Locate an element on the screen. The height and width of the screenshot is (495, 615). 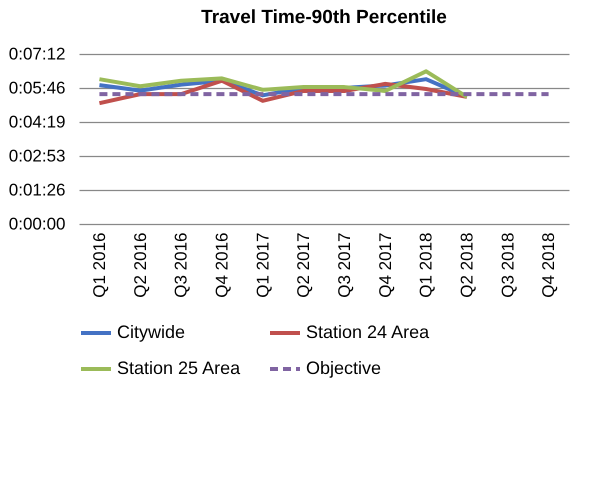
x-tick-label: Q3 2016 is located at coordinates (181, 265).